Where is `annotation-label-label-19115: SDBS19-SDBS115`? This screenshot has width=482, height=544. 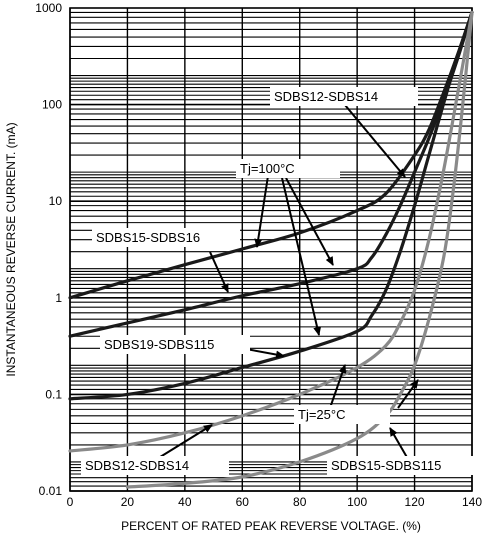
annotation-label-label-19115: SDBS19-SDBS115 is located at coordinates (159, 344).